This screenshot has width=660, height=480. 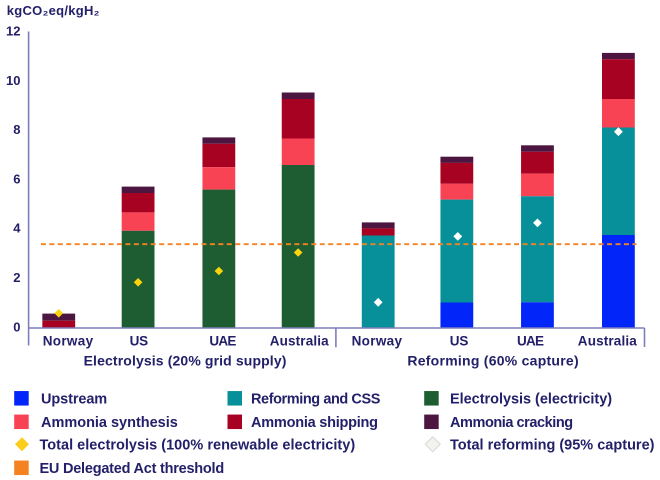 What do you see at coordinates (492, 361) in the screenshot?
I see `svg-text: Reforming (60% capture)` at bounding box center [492, 361].